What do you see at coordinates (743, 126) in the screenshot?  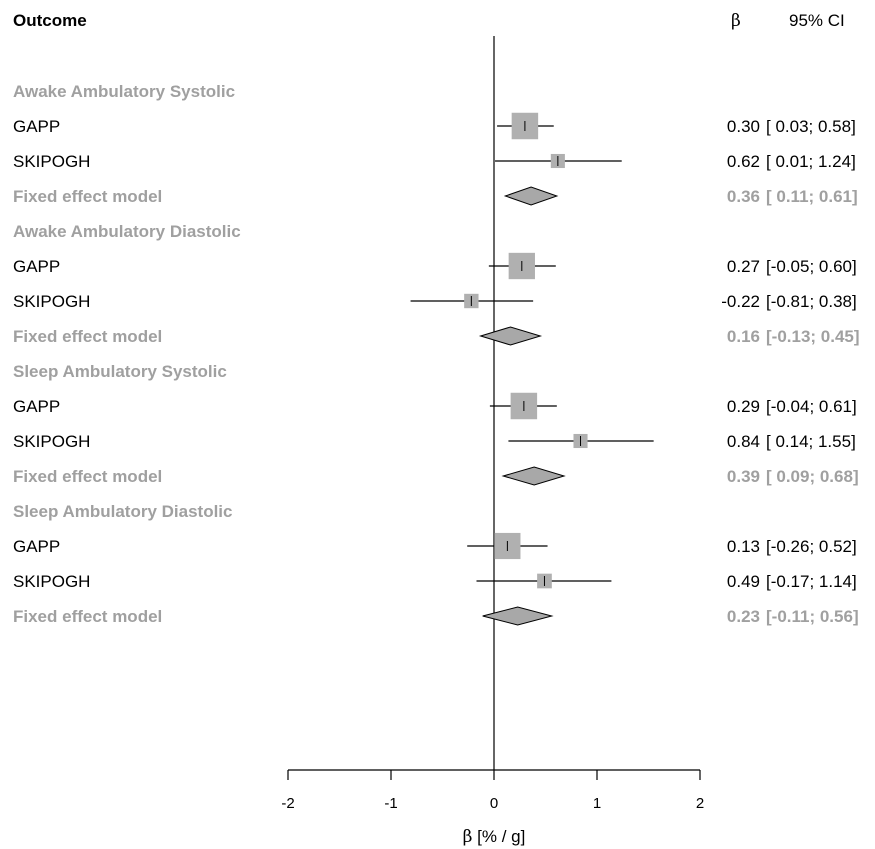 I see `estimate-value: 0.30` at bounding box center [743, 126].